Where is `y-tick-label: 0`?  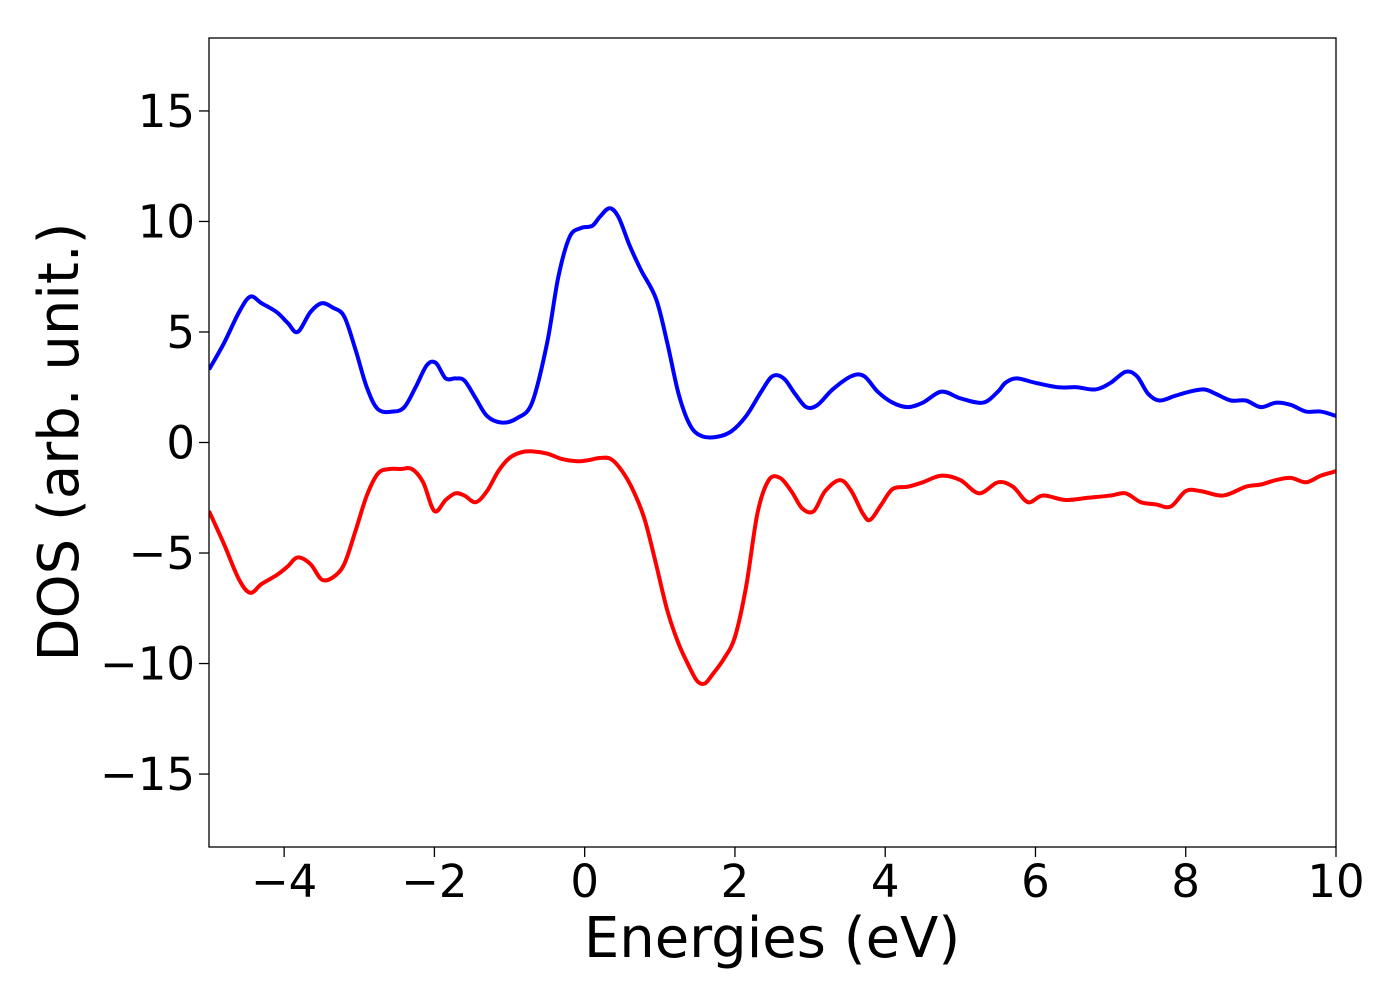 y-tick-label: 0 is located at coordinates (180, 443).